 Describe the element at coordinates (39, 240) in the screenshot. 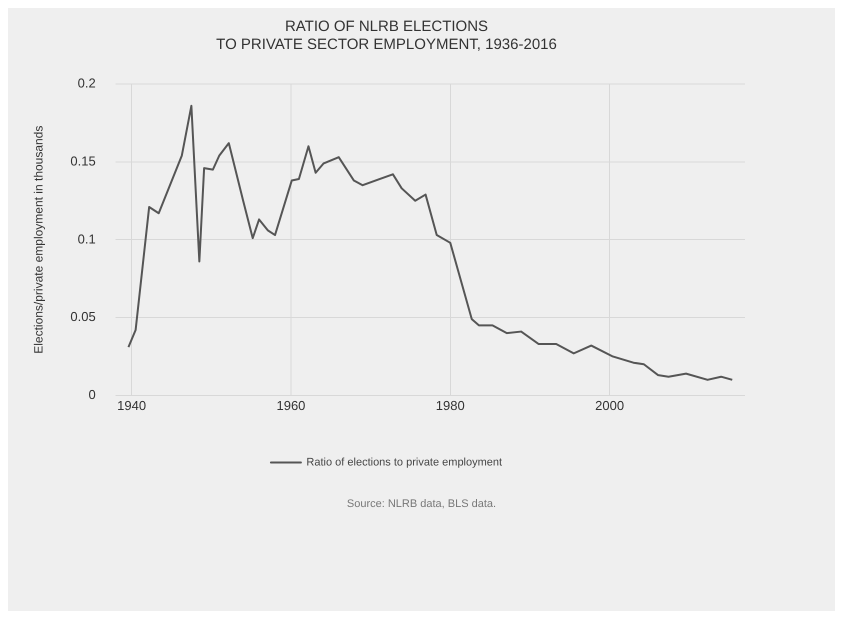

I see `y-axis-title: Elections/private employment in thousands` at that location.